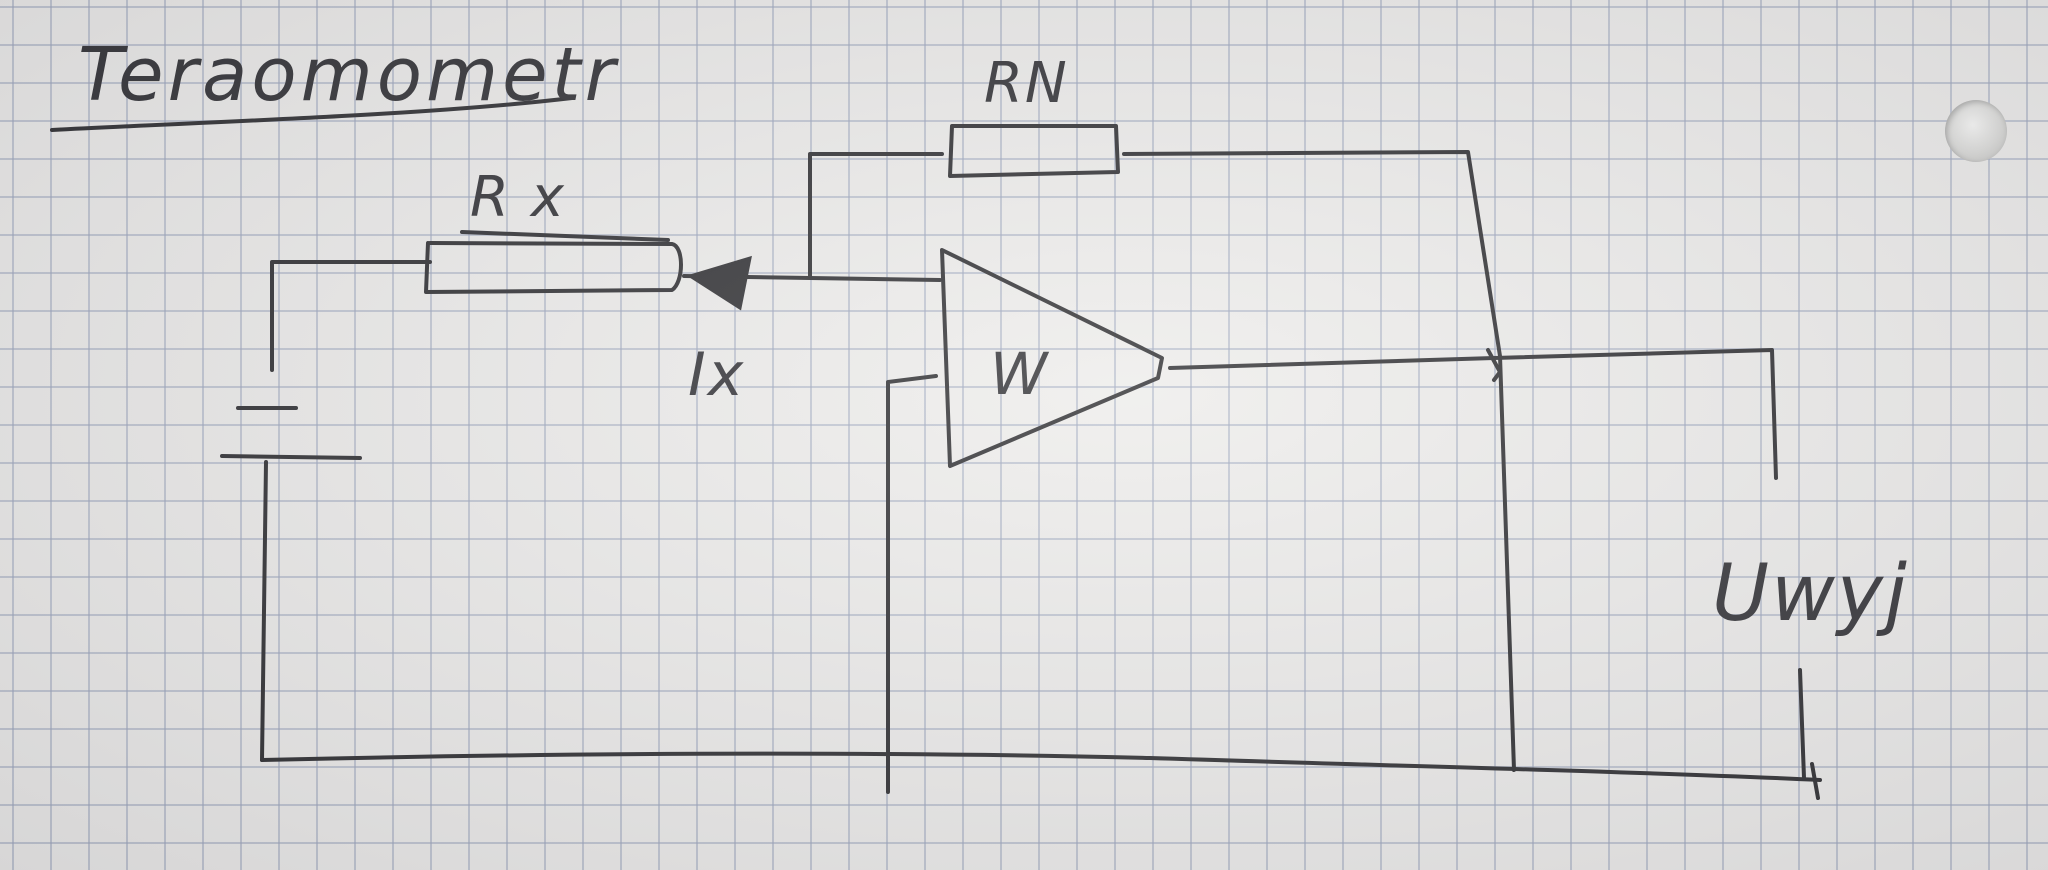 The image size is (2048, 870). What do you see at coordinates (291, 457) in the screenshot?
I see `battery-long-plate` at bounding box center [291, 457].